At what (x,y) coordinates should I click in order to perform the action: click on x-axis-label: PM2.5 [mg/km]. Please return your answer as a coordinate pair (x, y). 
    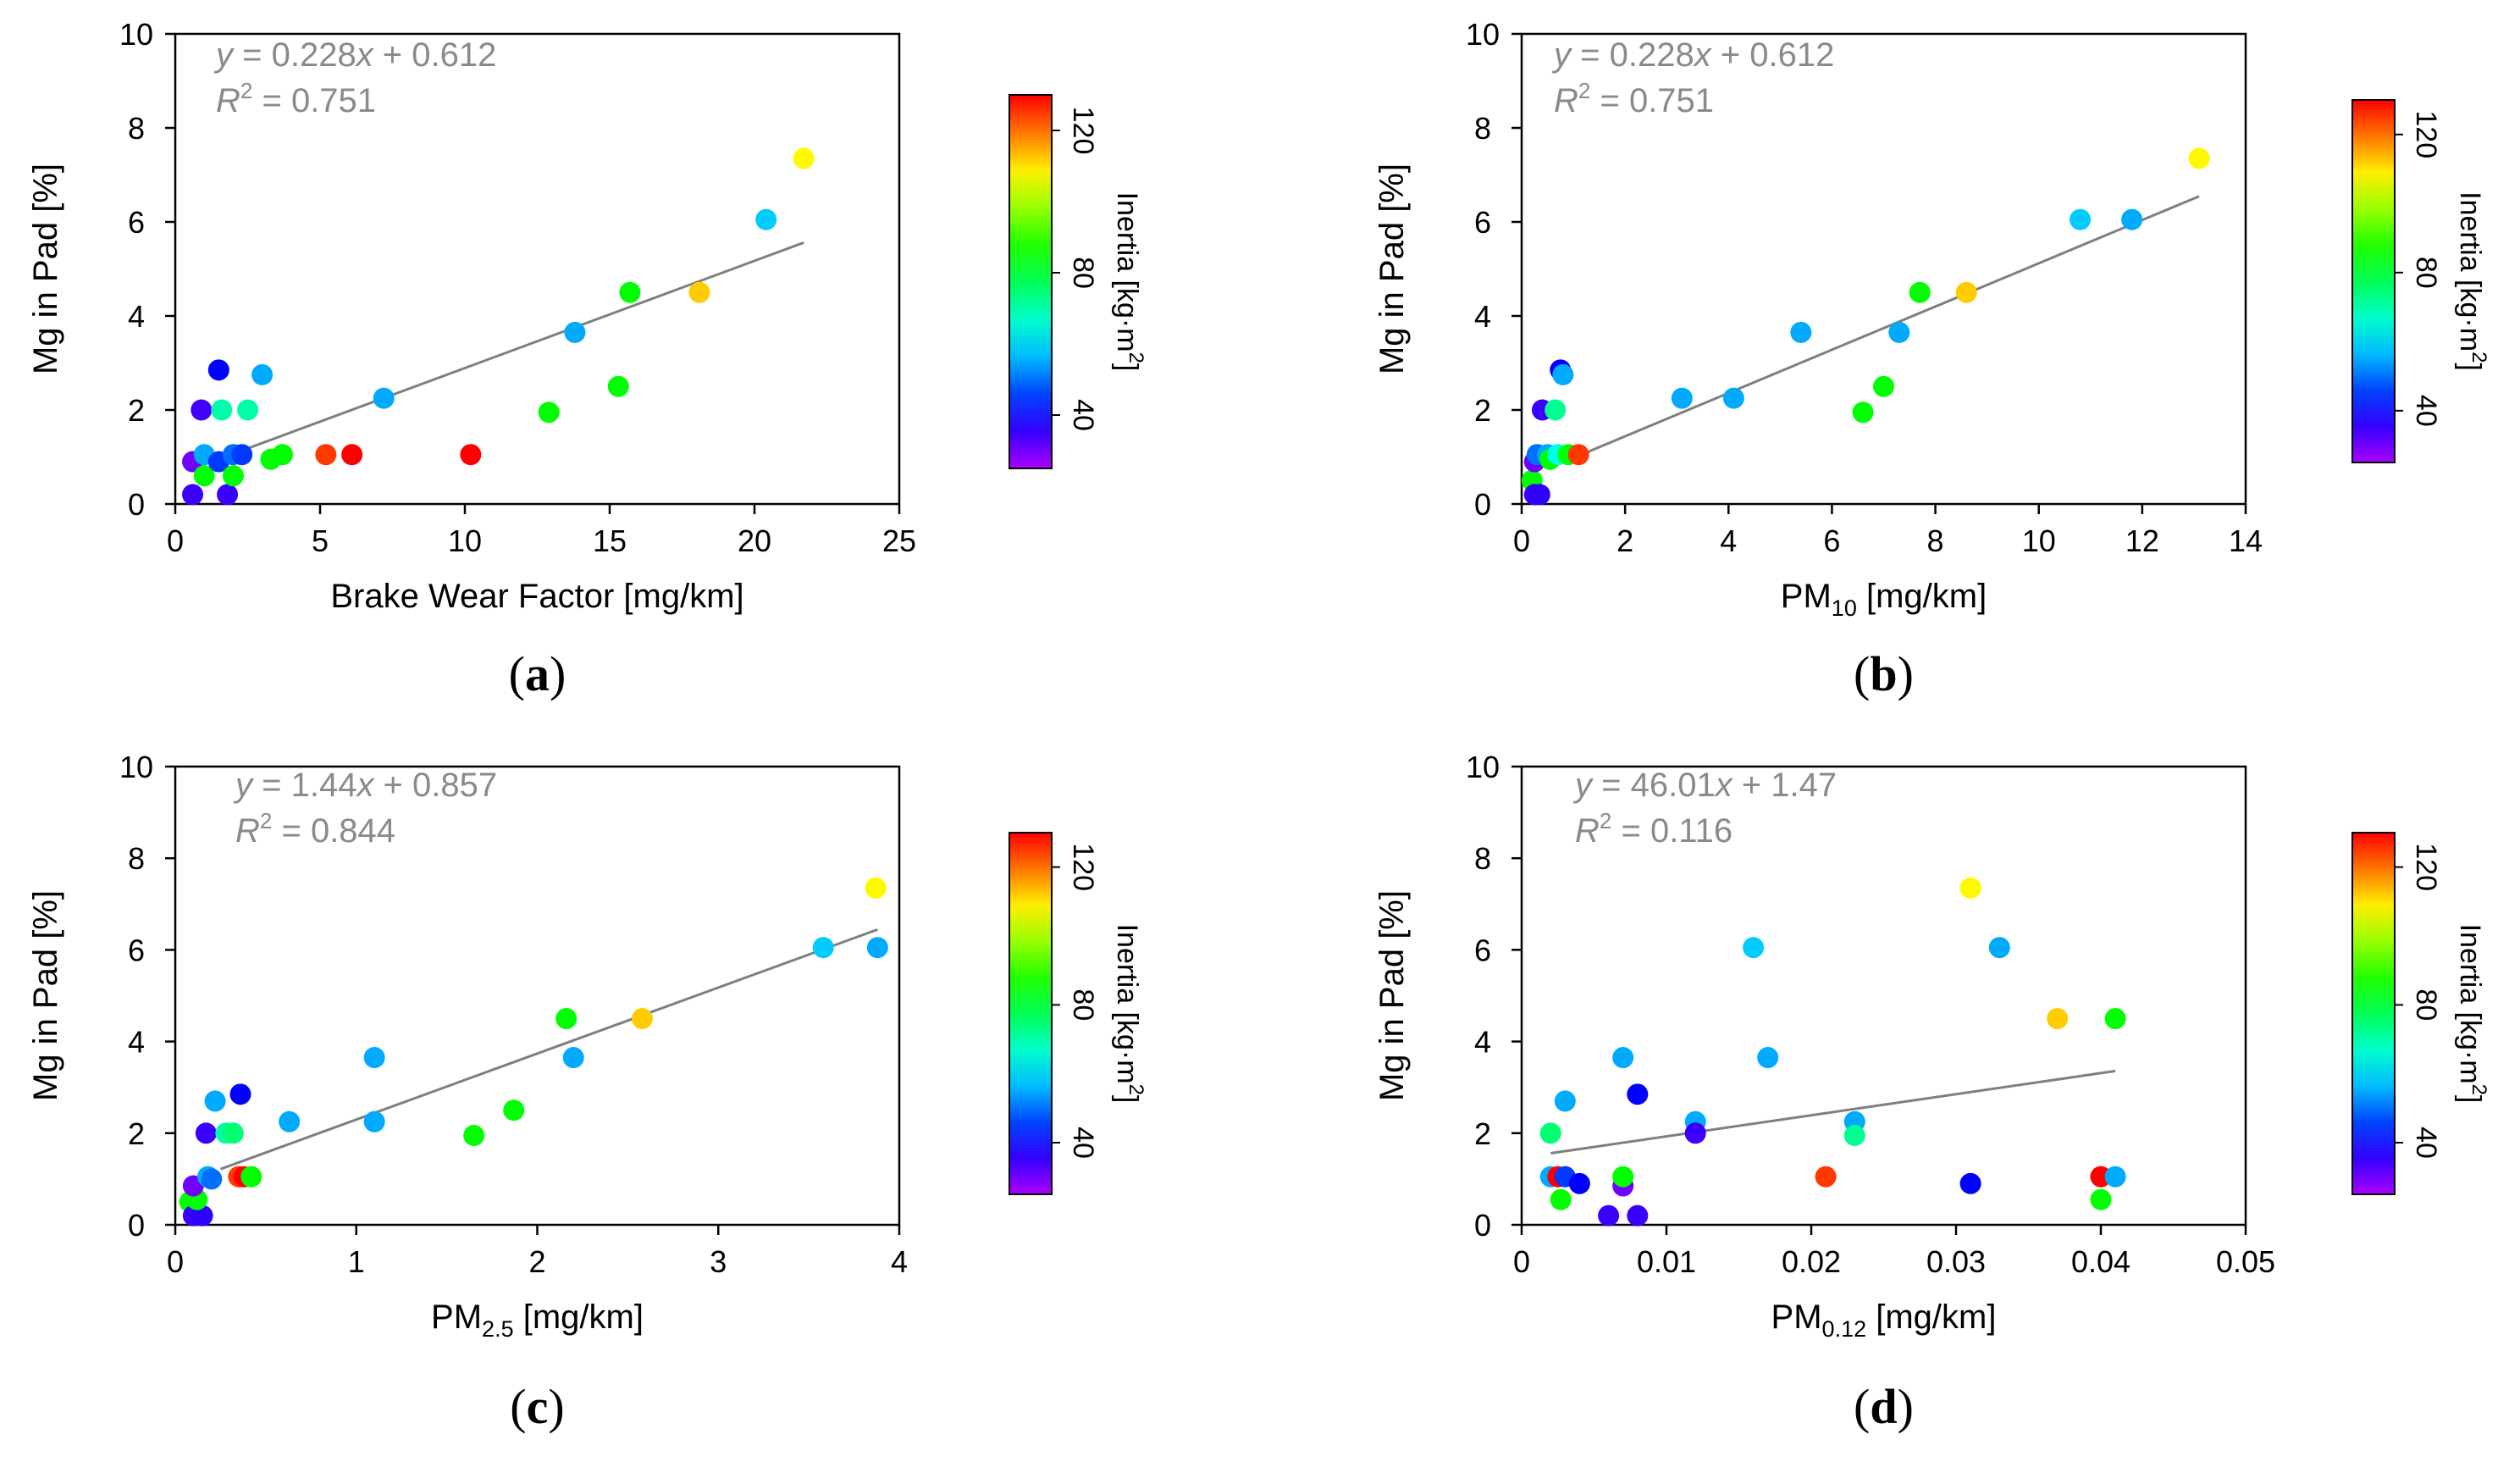
    Looking at the image, I should click on (538, 1321).